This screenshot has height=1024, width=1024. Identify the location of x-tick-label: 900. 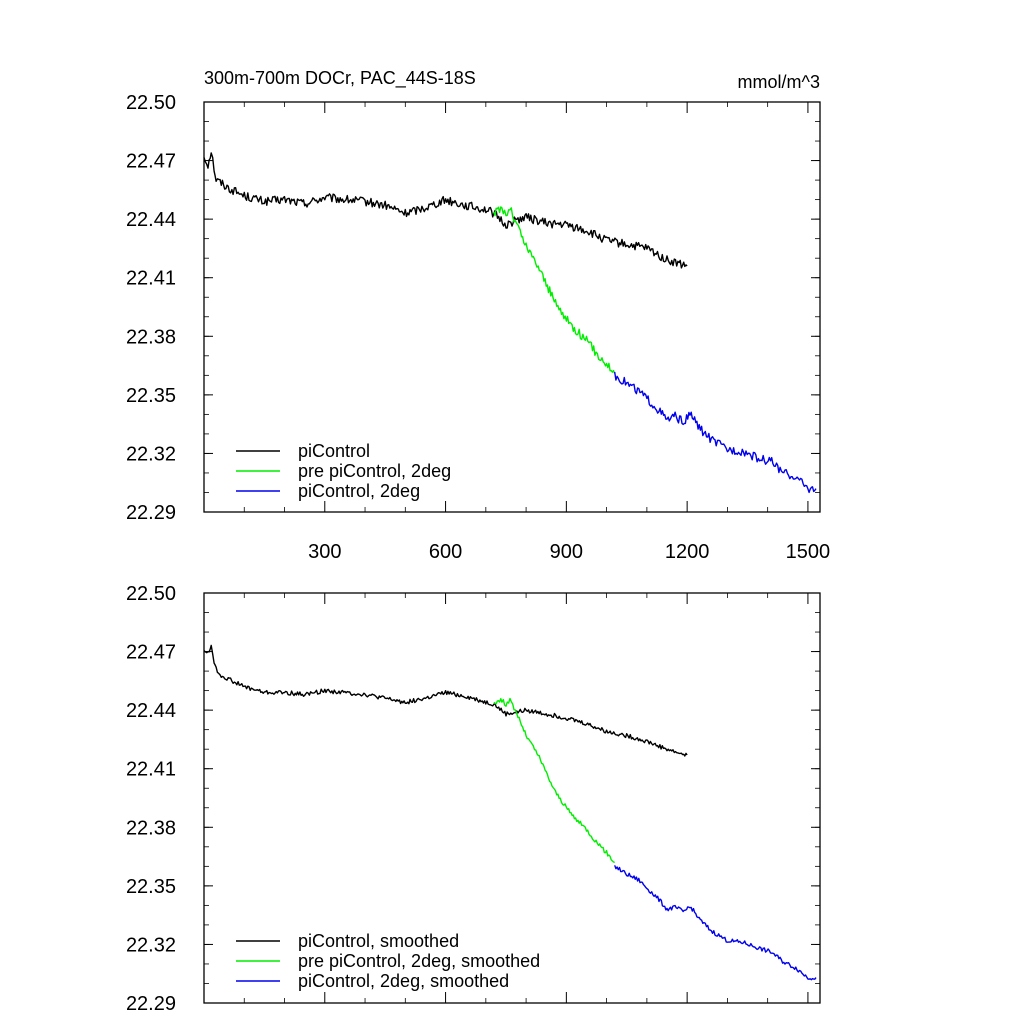
(566, 552).